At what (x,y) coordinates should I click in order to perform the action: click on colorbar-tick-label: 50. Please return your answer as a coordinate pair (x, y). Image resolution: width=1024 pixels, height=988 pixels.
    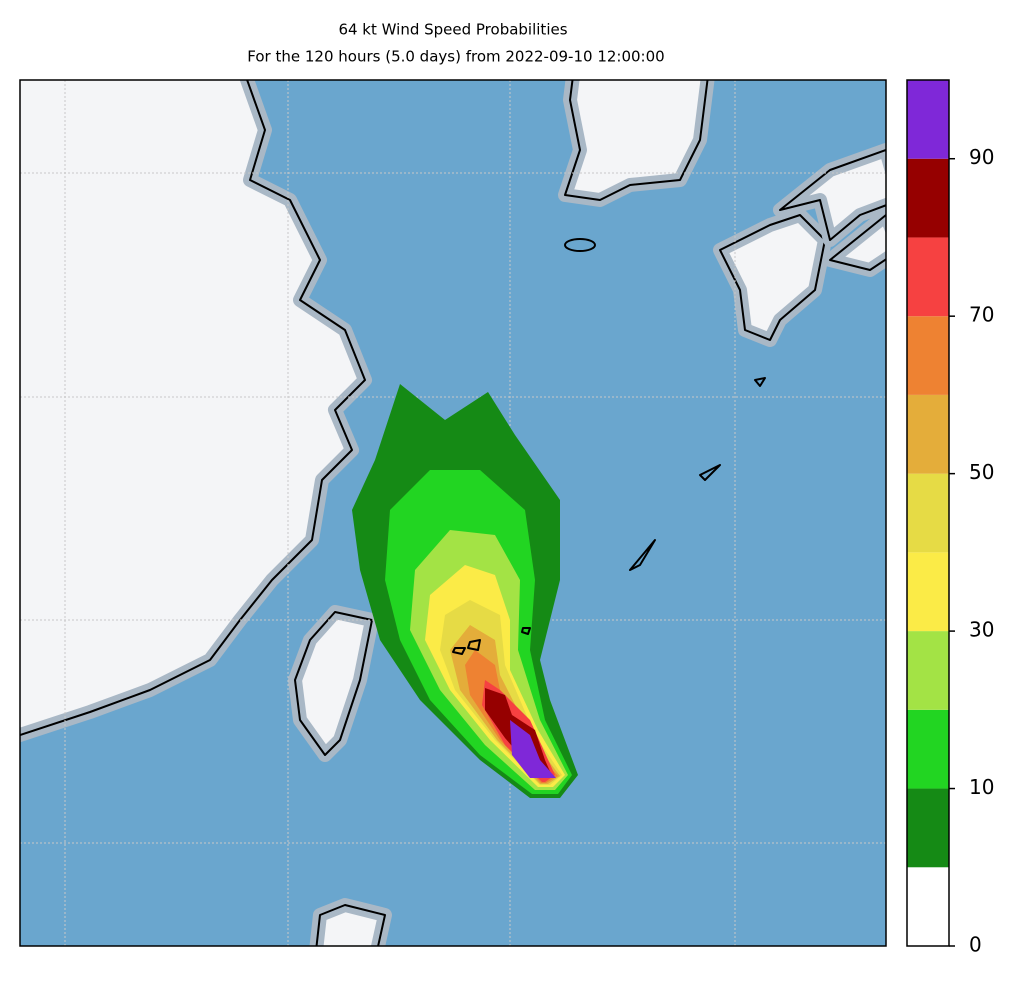
    Looking at the image, I should click on (981, 472).